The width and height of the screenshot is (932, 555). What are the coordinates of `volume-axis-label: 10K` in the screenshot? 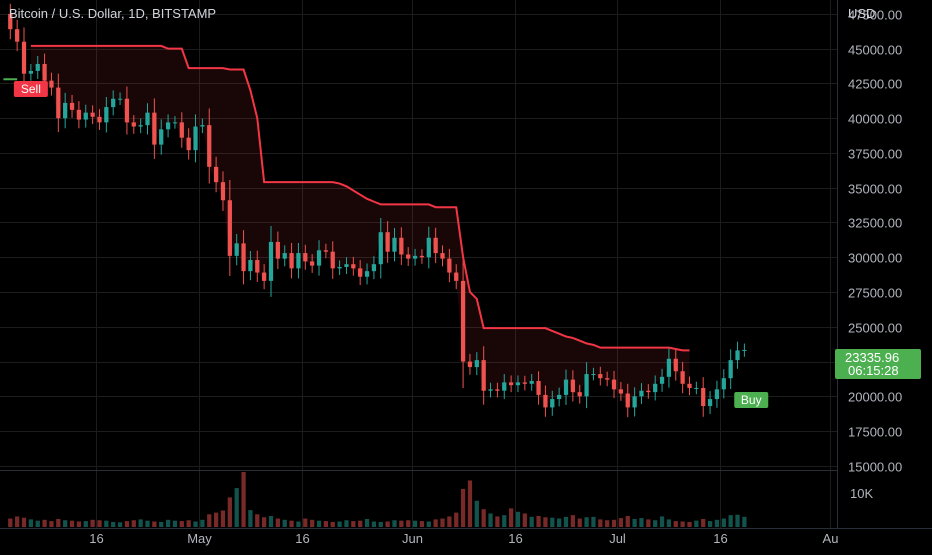 It's located at (861, 493).